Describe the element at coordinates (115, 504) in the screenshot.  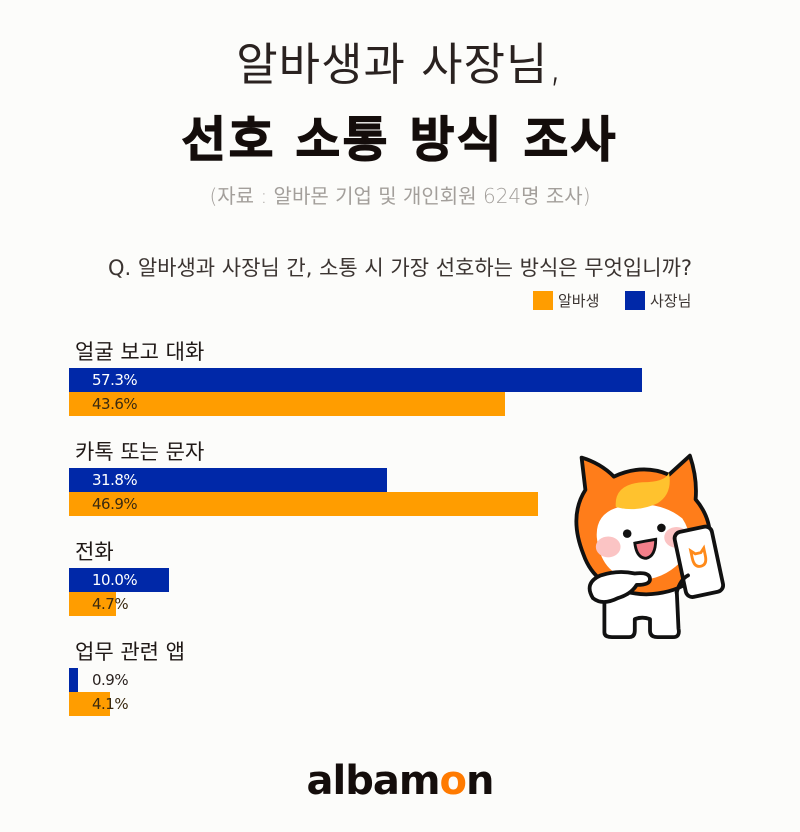
I see `bar-value-worker: 46.9%` at that location.